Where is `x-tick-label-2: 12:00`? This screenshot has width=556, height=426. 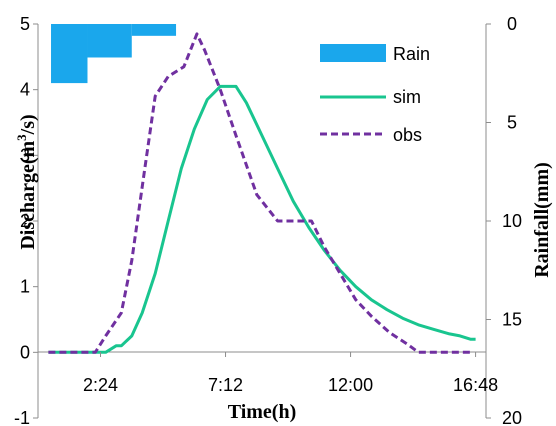 x-tick-label-2: 12:00 is located at coordinates (350, 385).